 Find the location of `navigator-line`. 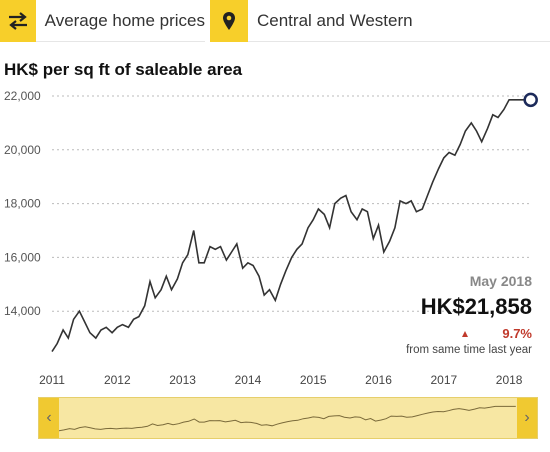

navigator-line is located at coordinates (287, 418).